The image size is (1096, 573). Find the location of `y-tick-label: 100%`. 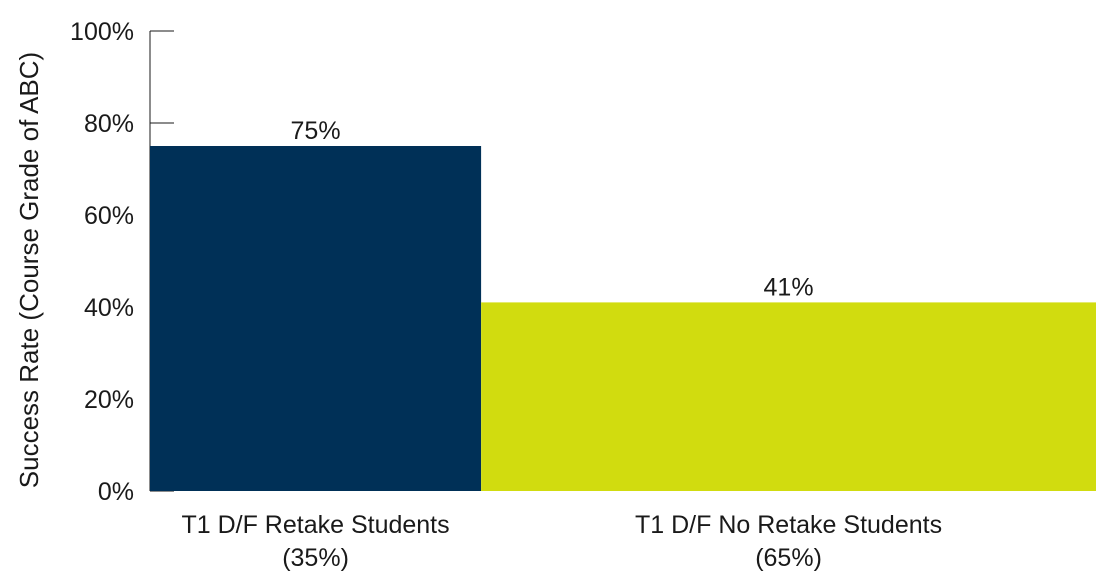

y-tick-label: 100% is located at coordinates (102, 32).